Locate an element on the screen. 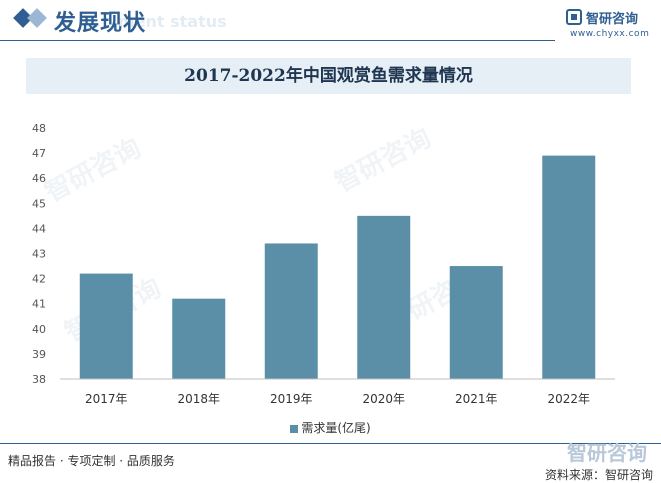 This screenshot has width=661, height=483. header-ghost-text: ment status is located at coordinates (172, 21).